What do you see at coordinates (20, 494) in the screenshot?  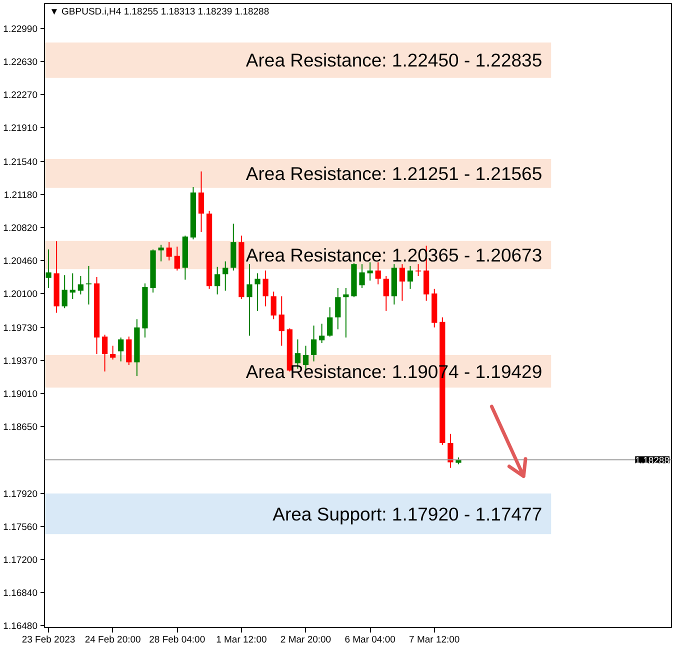 I see `y-tick-label: 1.17920` at bounding box center [20, 494].